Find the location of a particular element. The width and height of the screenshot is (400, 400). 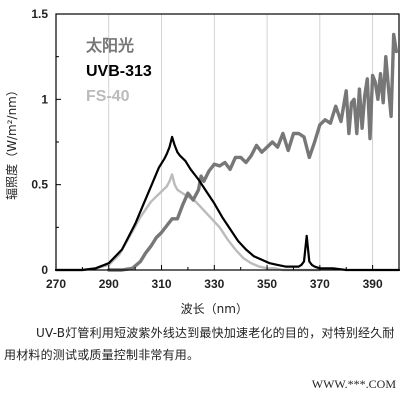

y-axis-title: 辐照度（W/m²/nm） is located at coordinates (11, 142).